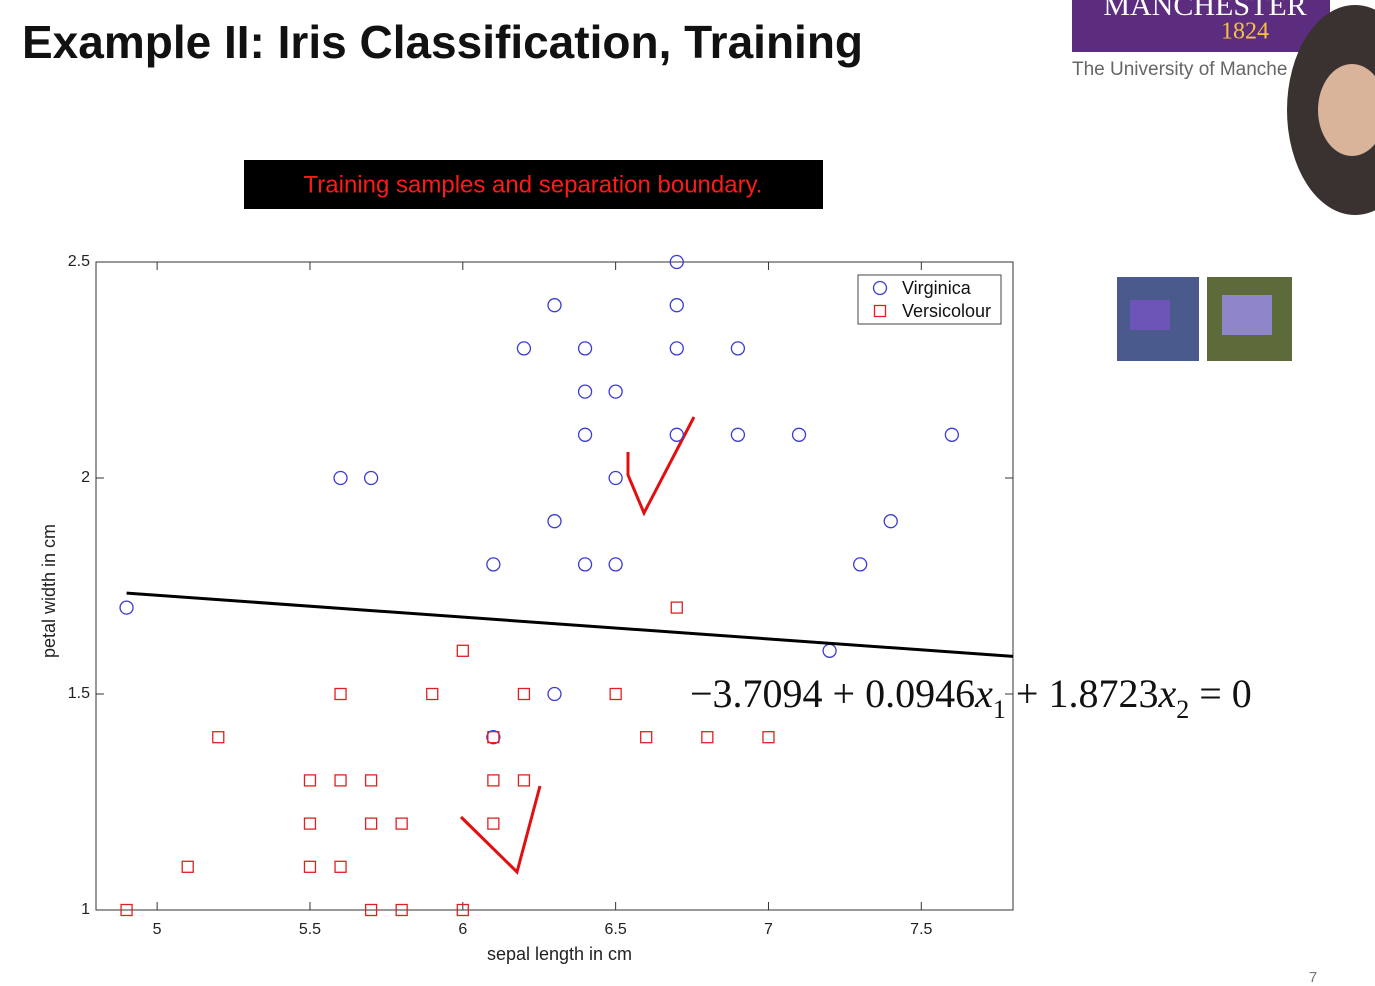  I want to click on x-tick-label: 6.5, so click(616, 929).